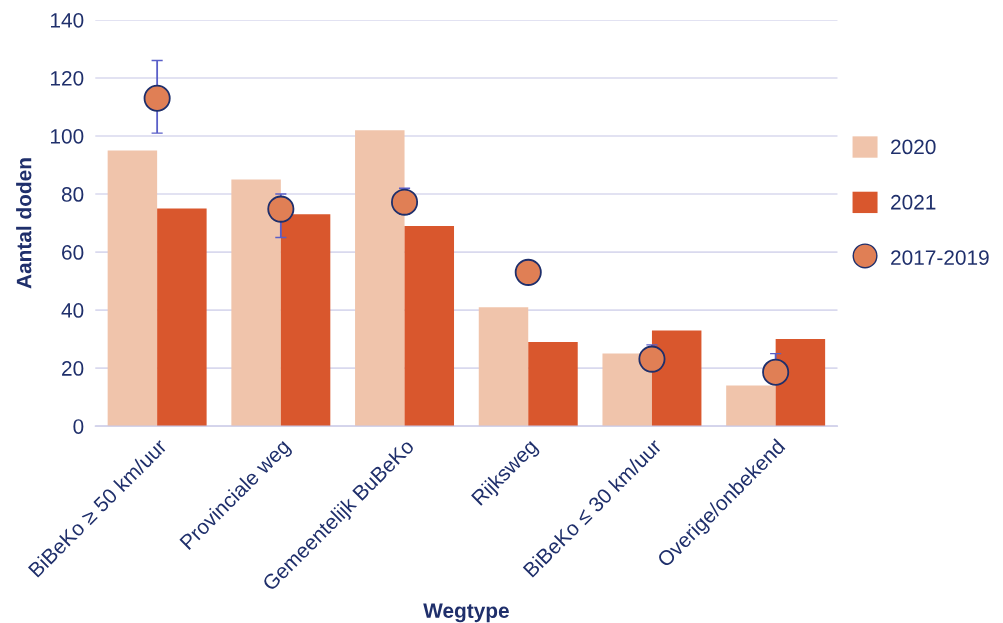 Image resolution: width=1003 pixels, height=623 pixels. What do you see at coordinates (67, 78) in the screenshot?
I see `y-tick-label: 120` at bounding box center [67, 78].